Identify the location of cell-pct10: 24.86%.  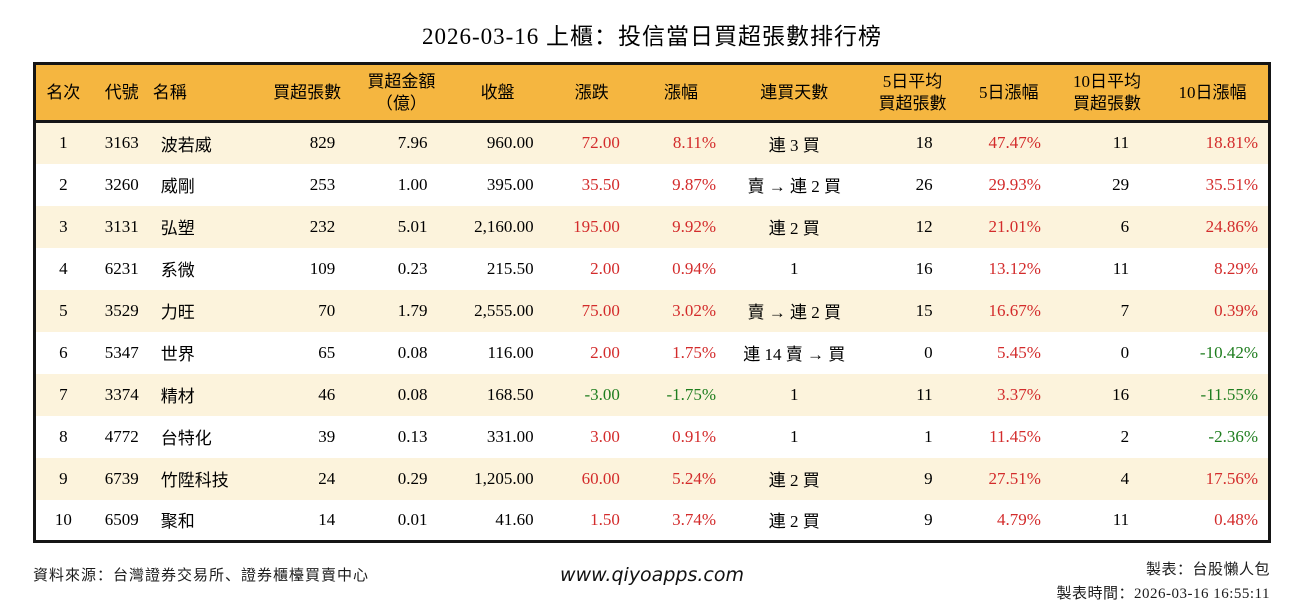
(1231, 226).